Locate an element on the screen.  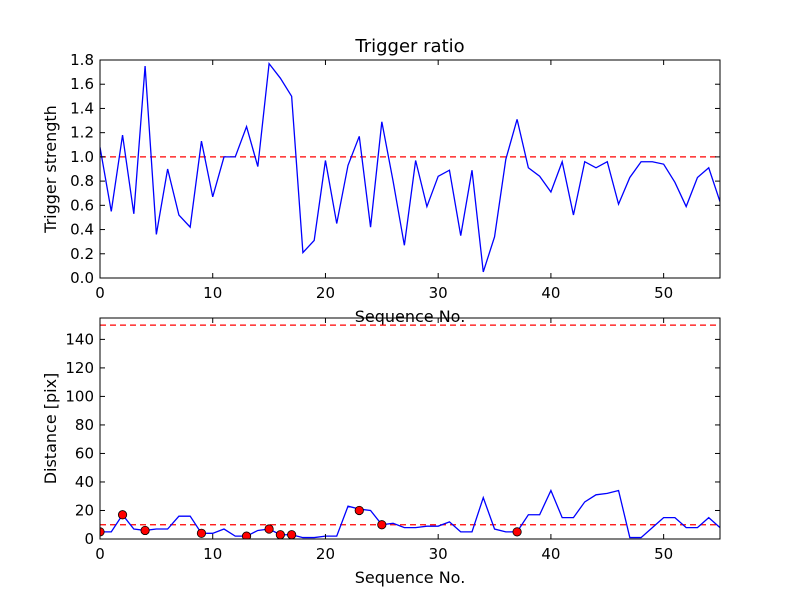
distance-y-tick-label: 20 is located at coordinates (84, 510).